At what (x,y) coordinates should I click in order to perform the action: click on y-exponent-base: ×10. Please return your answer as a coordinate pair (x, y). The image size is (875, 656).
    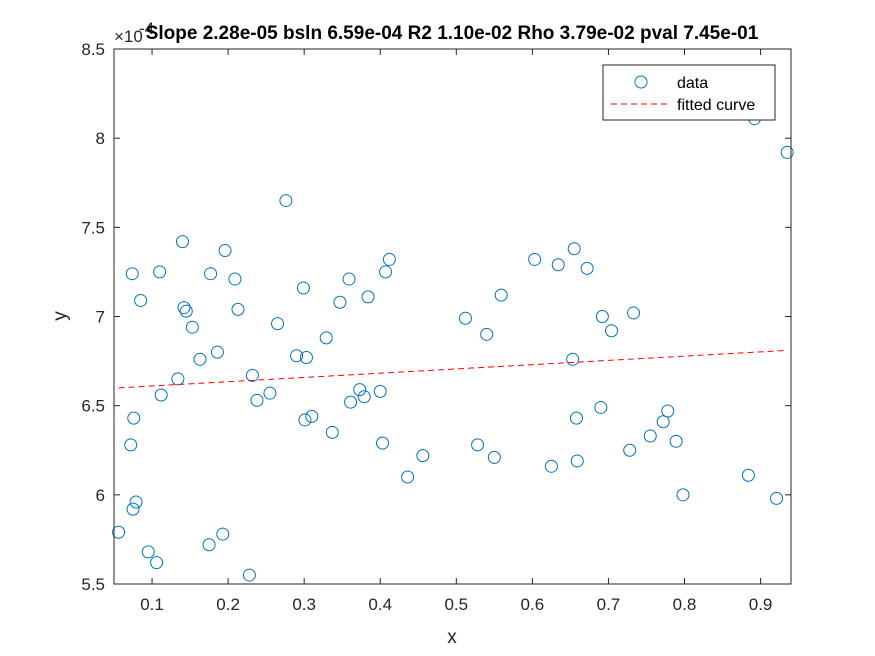
    Looking at the image, I should click on (128, 36).